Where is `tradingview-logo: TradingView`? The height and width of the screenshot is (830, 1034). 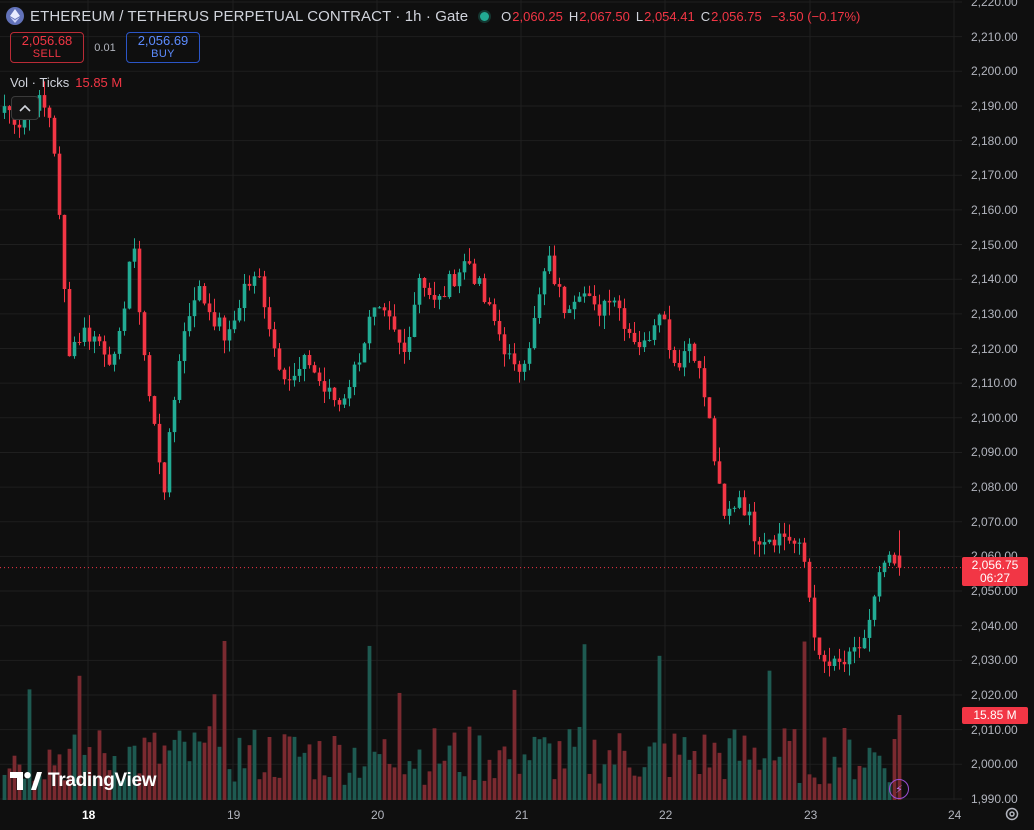
tradingview-logo: TradingView is located at coordinates (83, 781).